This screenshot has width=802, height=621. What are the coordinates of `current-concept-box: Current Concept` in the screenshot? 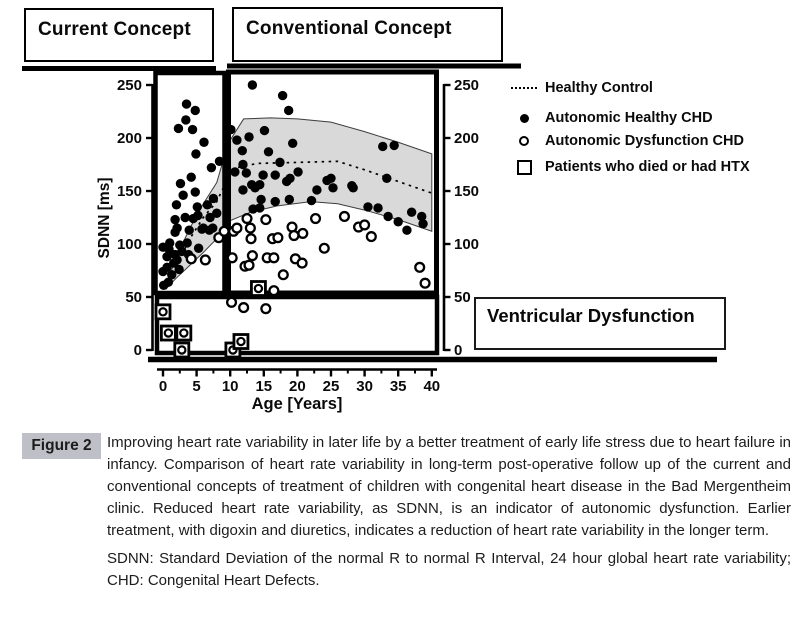 It's located at (119, 35).